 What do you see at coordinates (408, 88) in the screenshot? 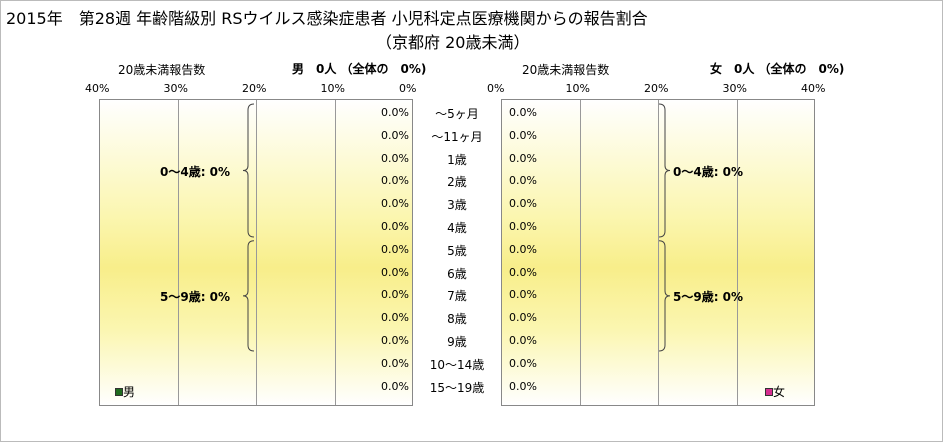
I see `left-tick-label: 0%` at bounding box center [408, 88].